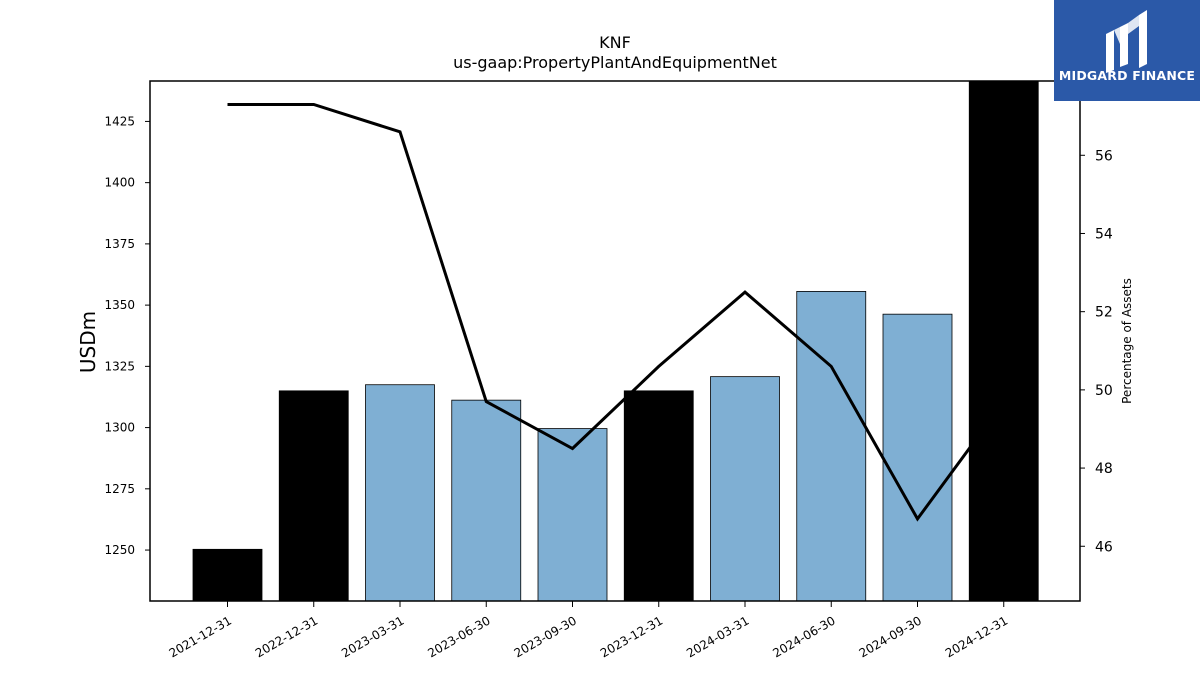  I want to click on y-tick-label: 1425, so click(119, 121).